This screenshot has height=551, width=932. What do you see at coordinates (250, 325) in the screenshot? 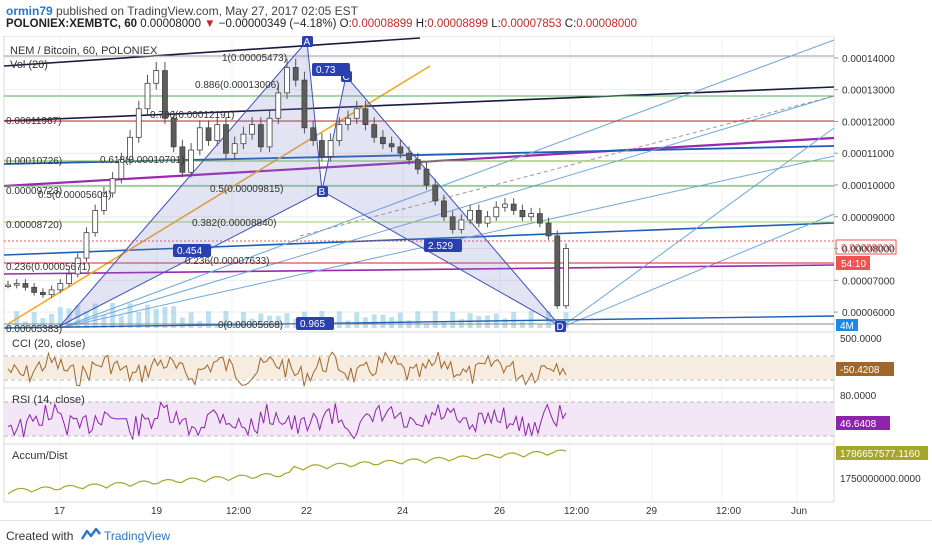
I see `fib-level-label: 0(0.00005668)` at bounding box center [250, 325].